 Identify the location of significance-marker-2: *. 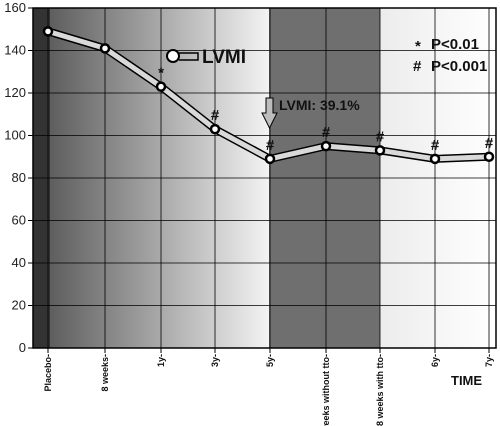
(161, 73).